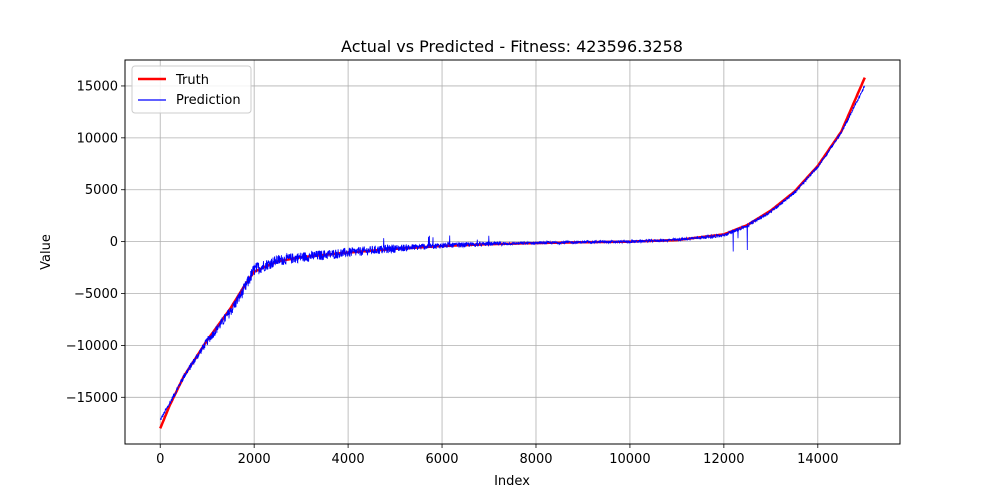 The image size is (1000, 500). What do you see at coordinates (512, 481) in the screenshot?
I see `x-axis-label: Index` at bounding box center [512, 481].